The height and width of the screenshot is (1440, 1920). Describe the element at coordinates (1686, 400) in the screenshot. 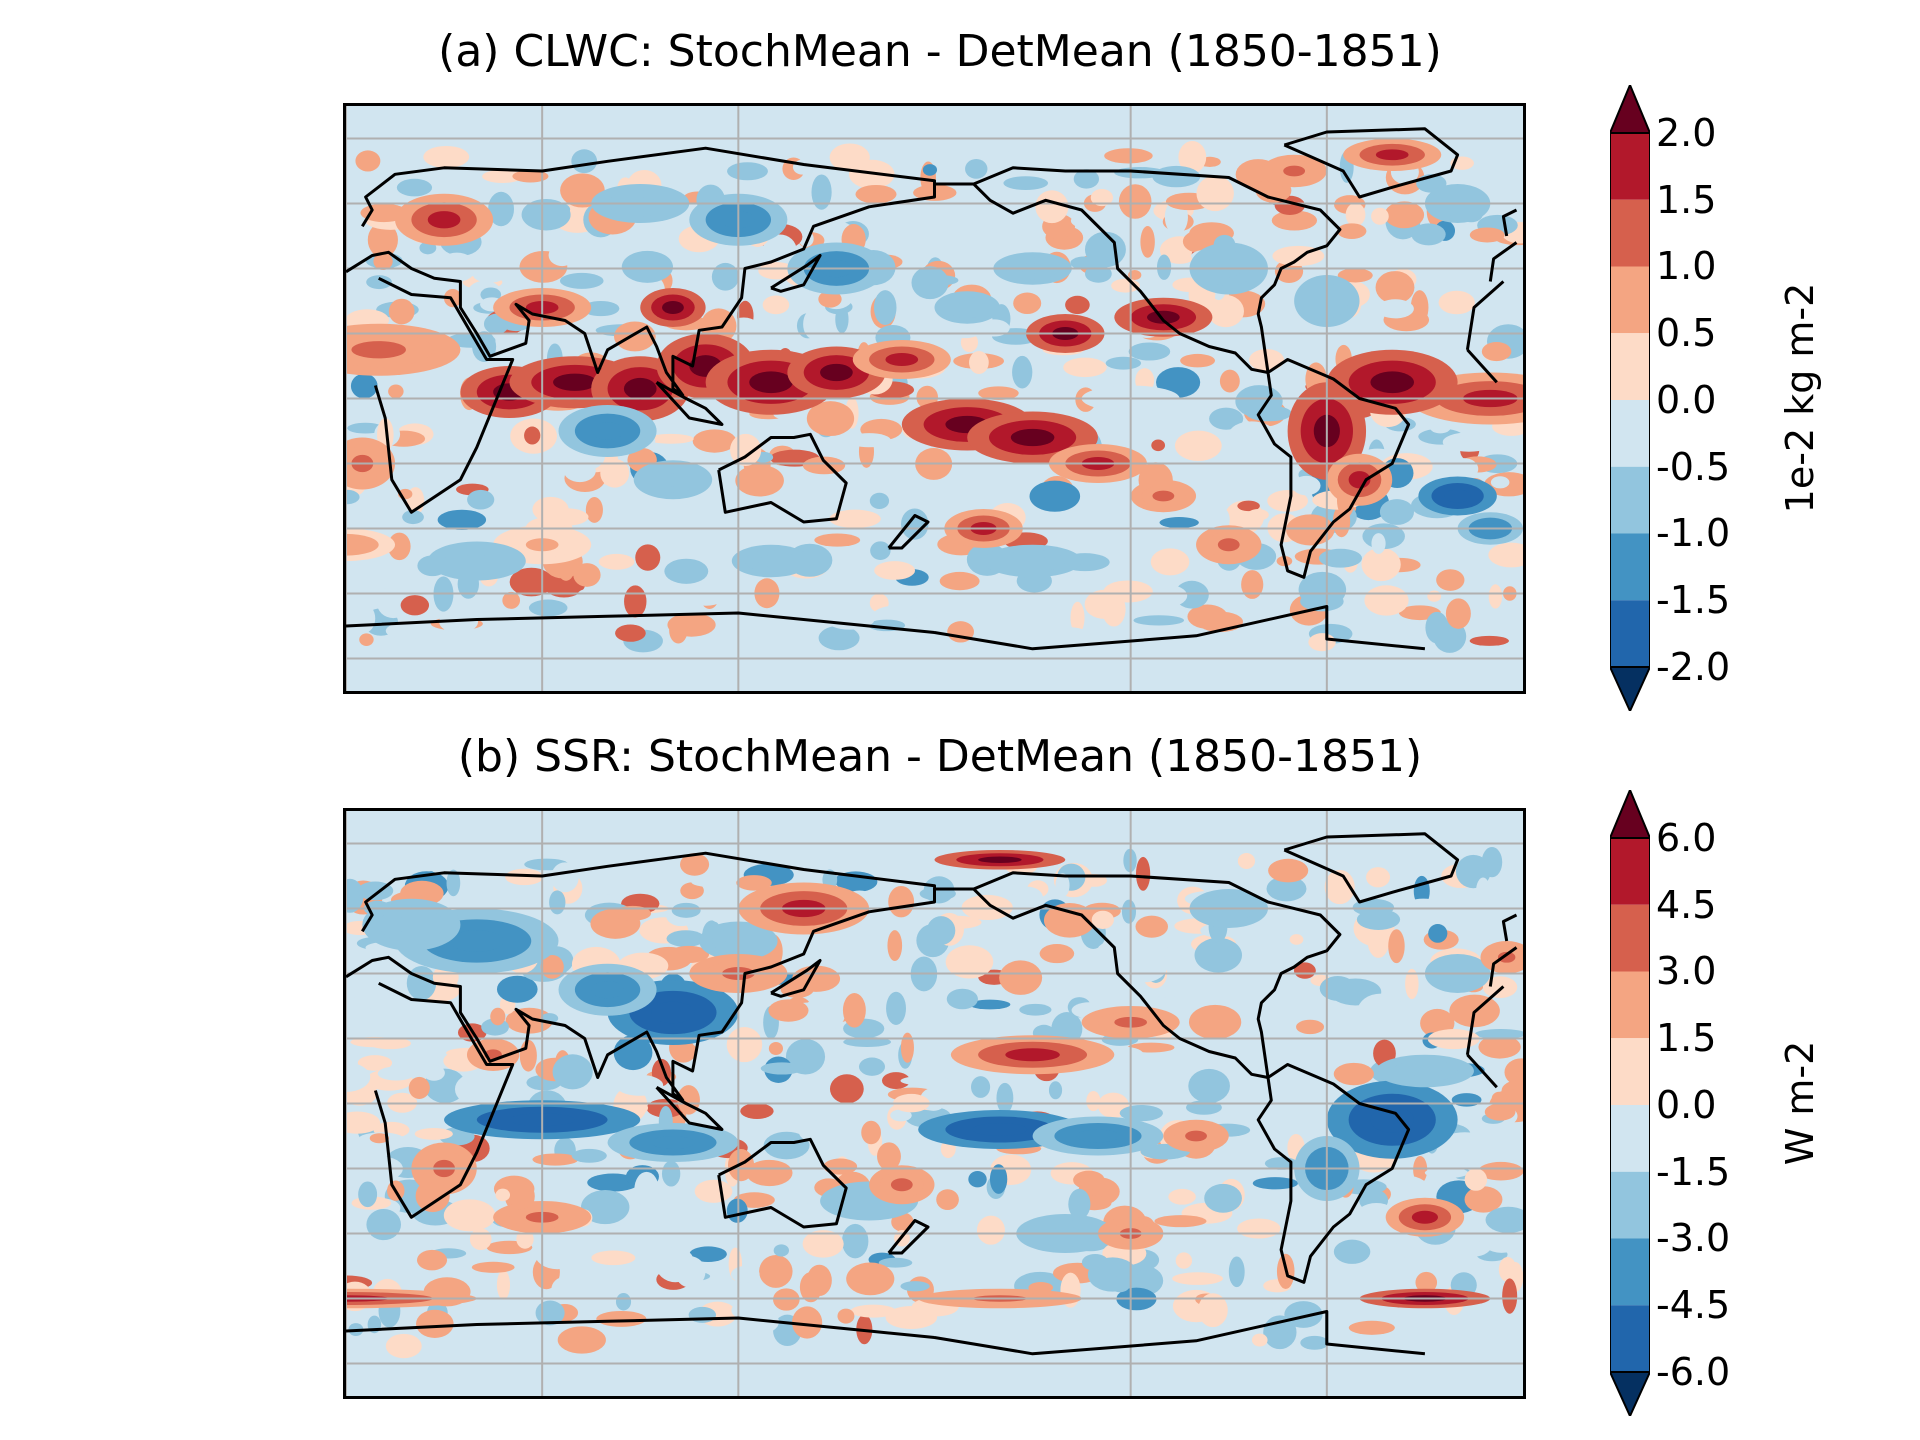

I see `panel-a-tick: 0.0` at that location.